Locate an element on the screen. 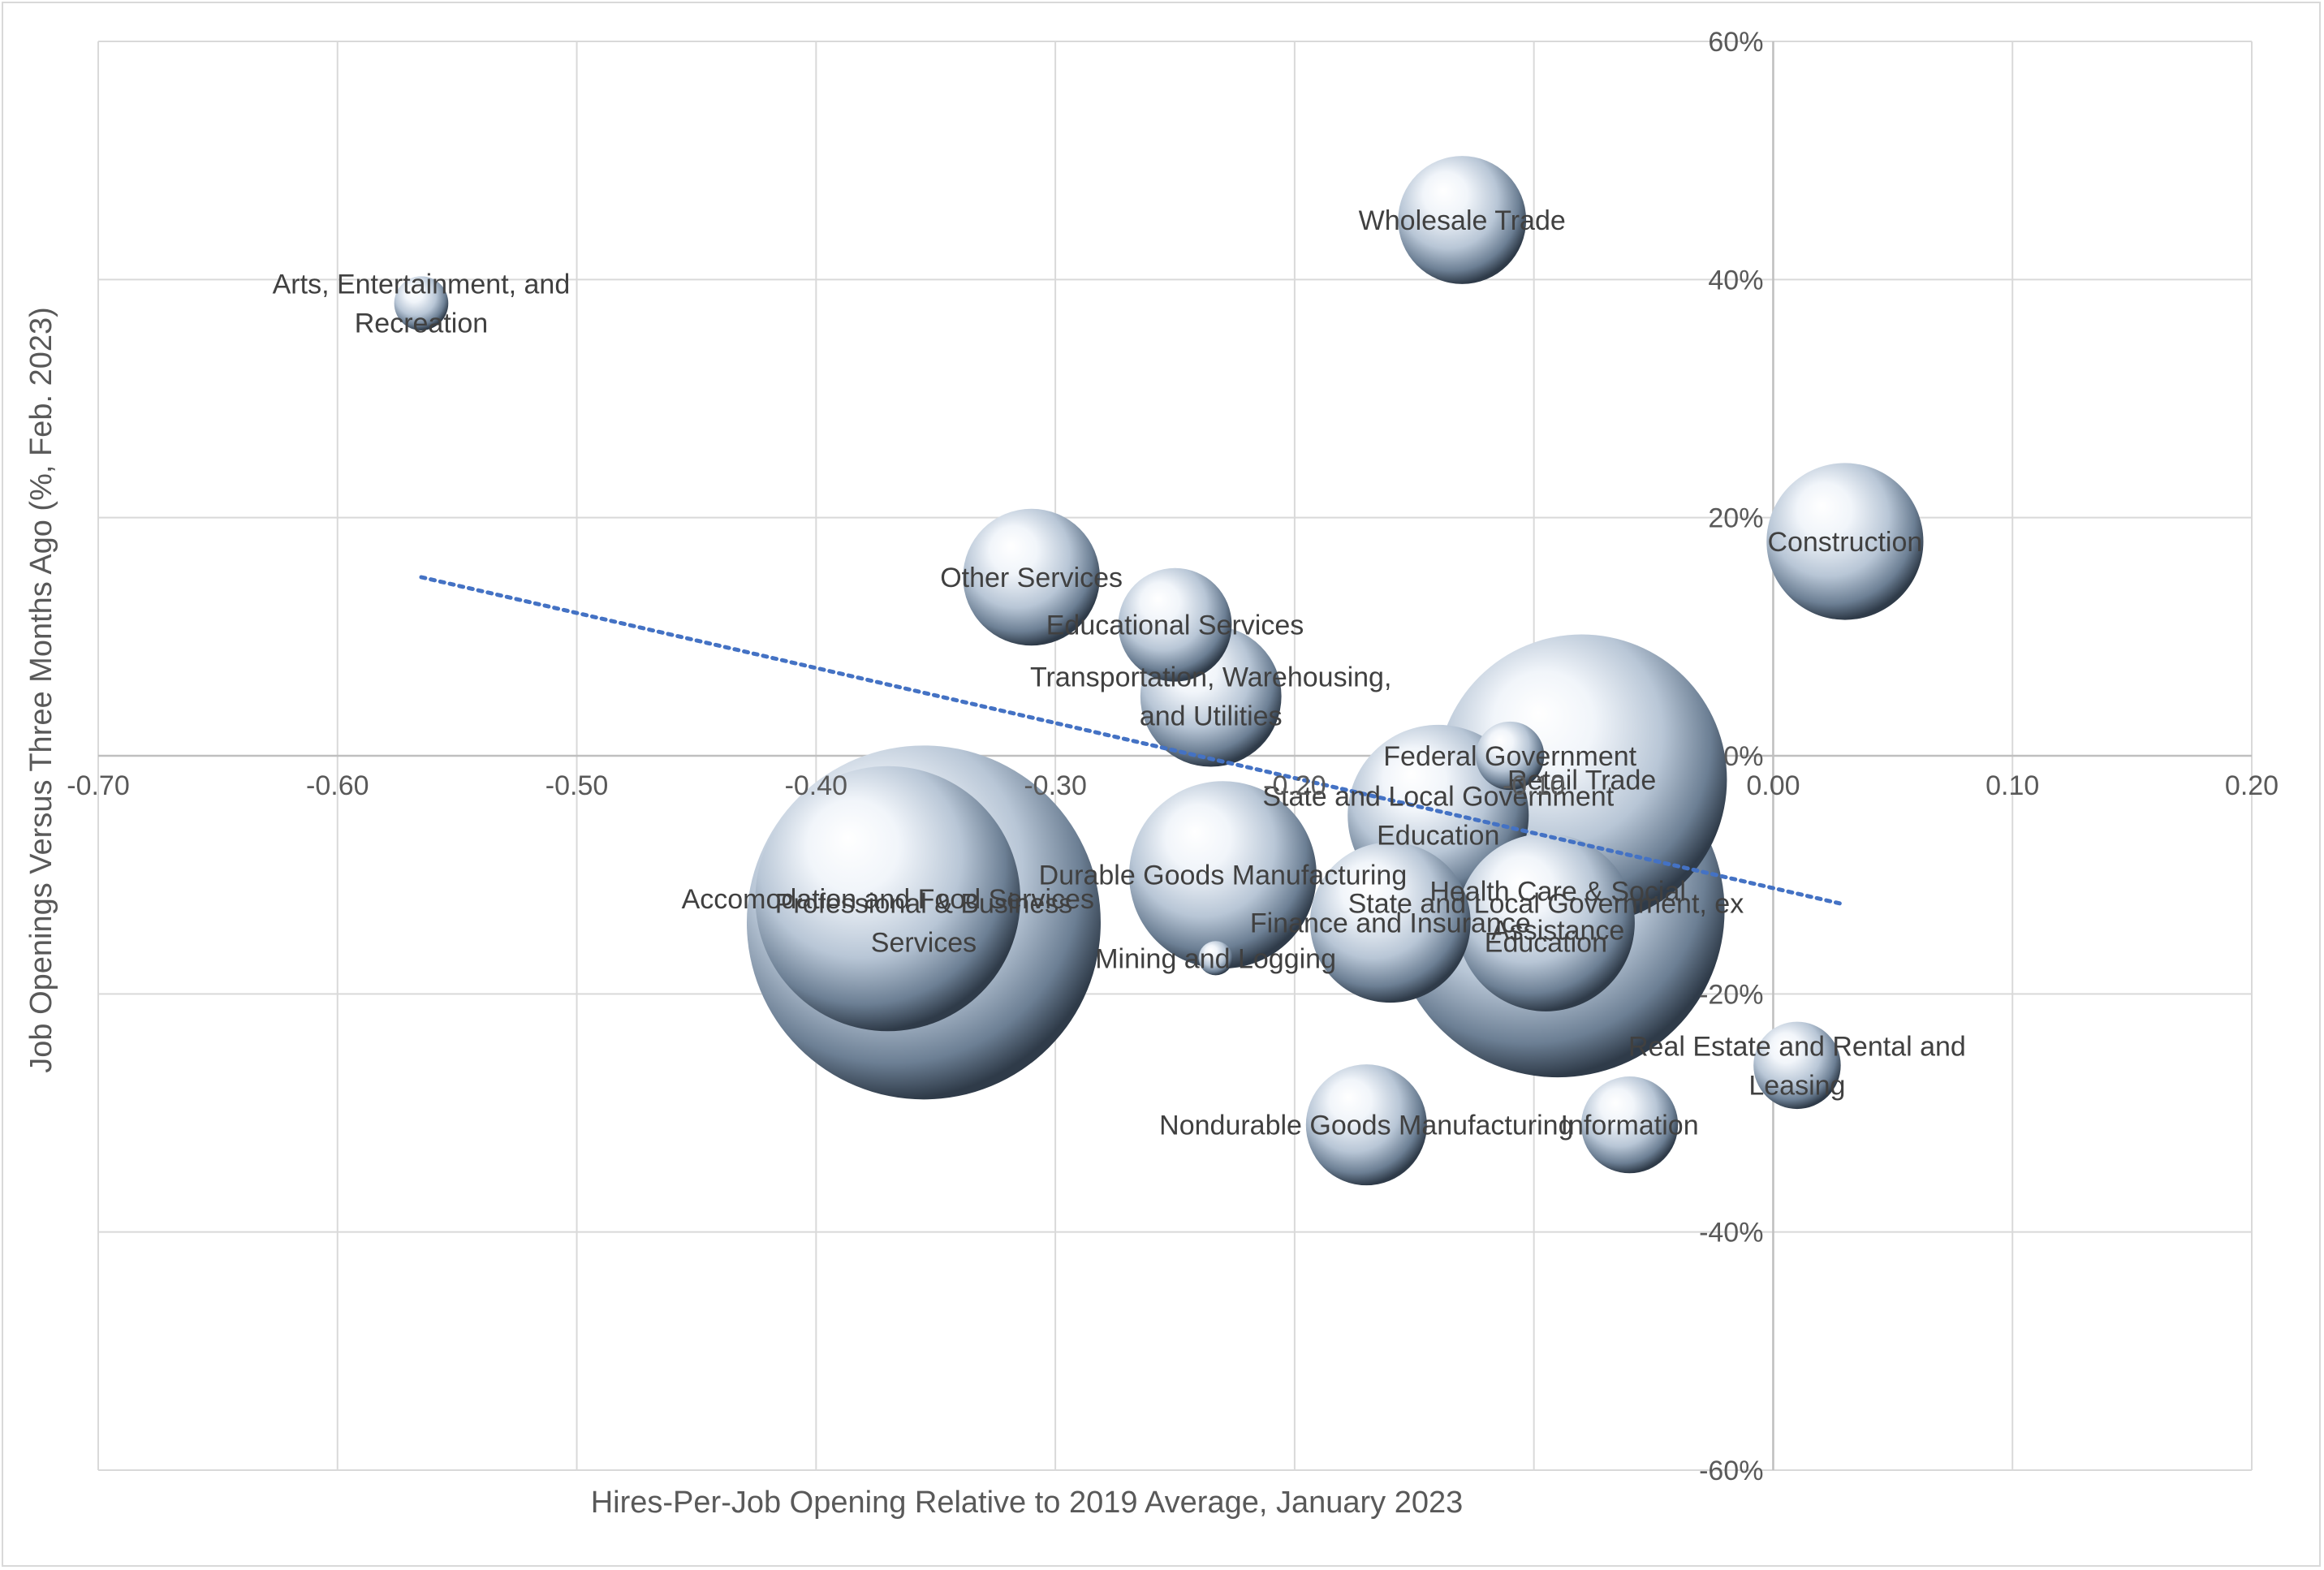 This screenshot has width=2324, height=1570. x-tick-label: -0.20 is located at coordinates (1294, 785).